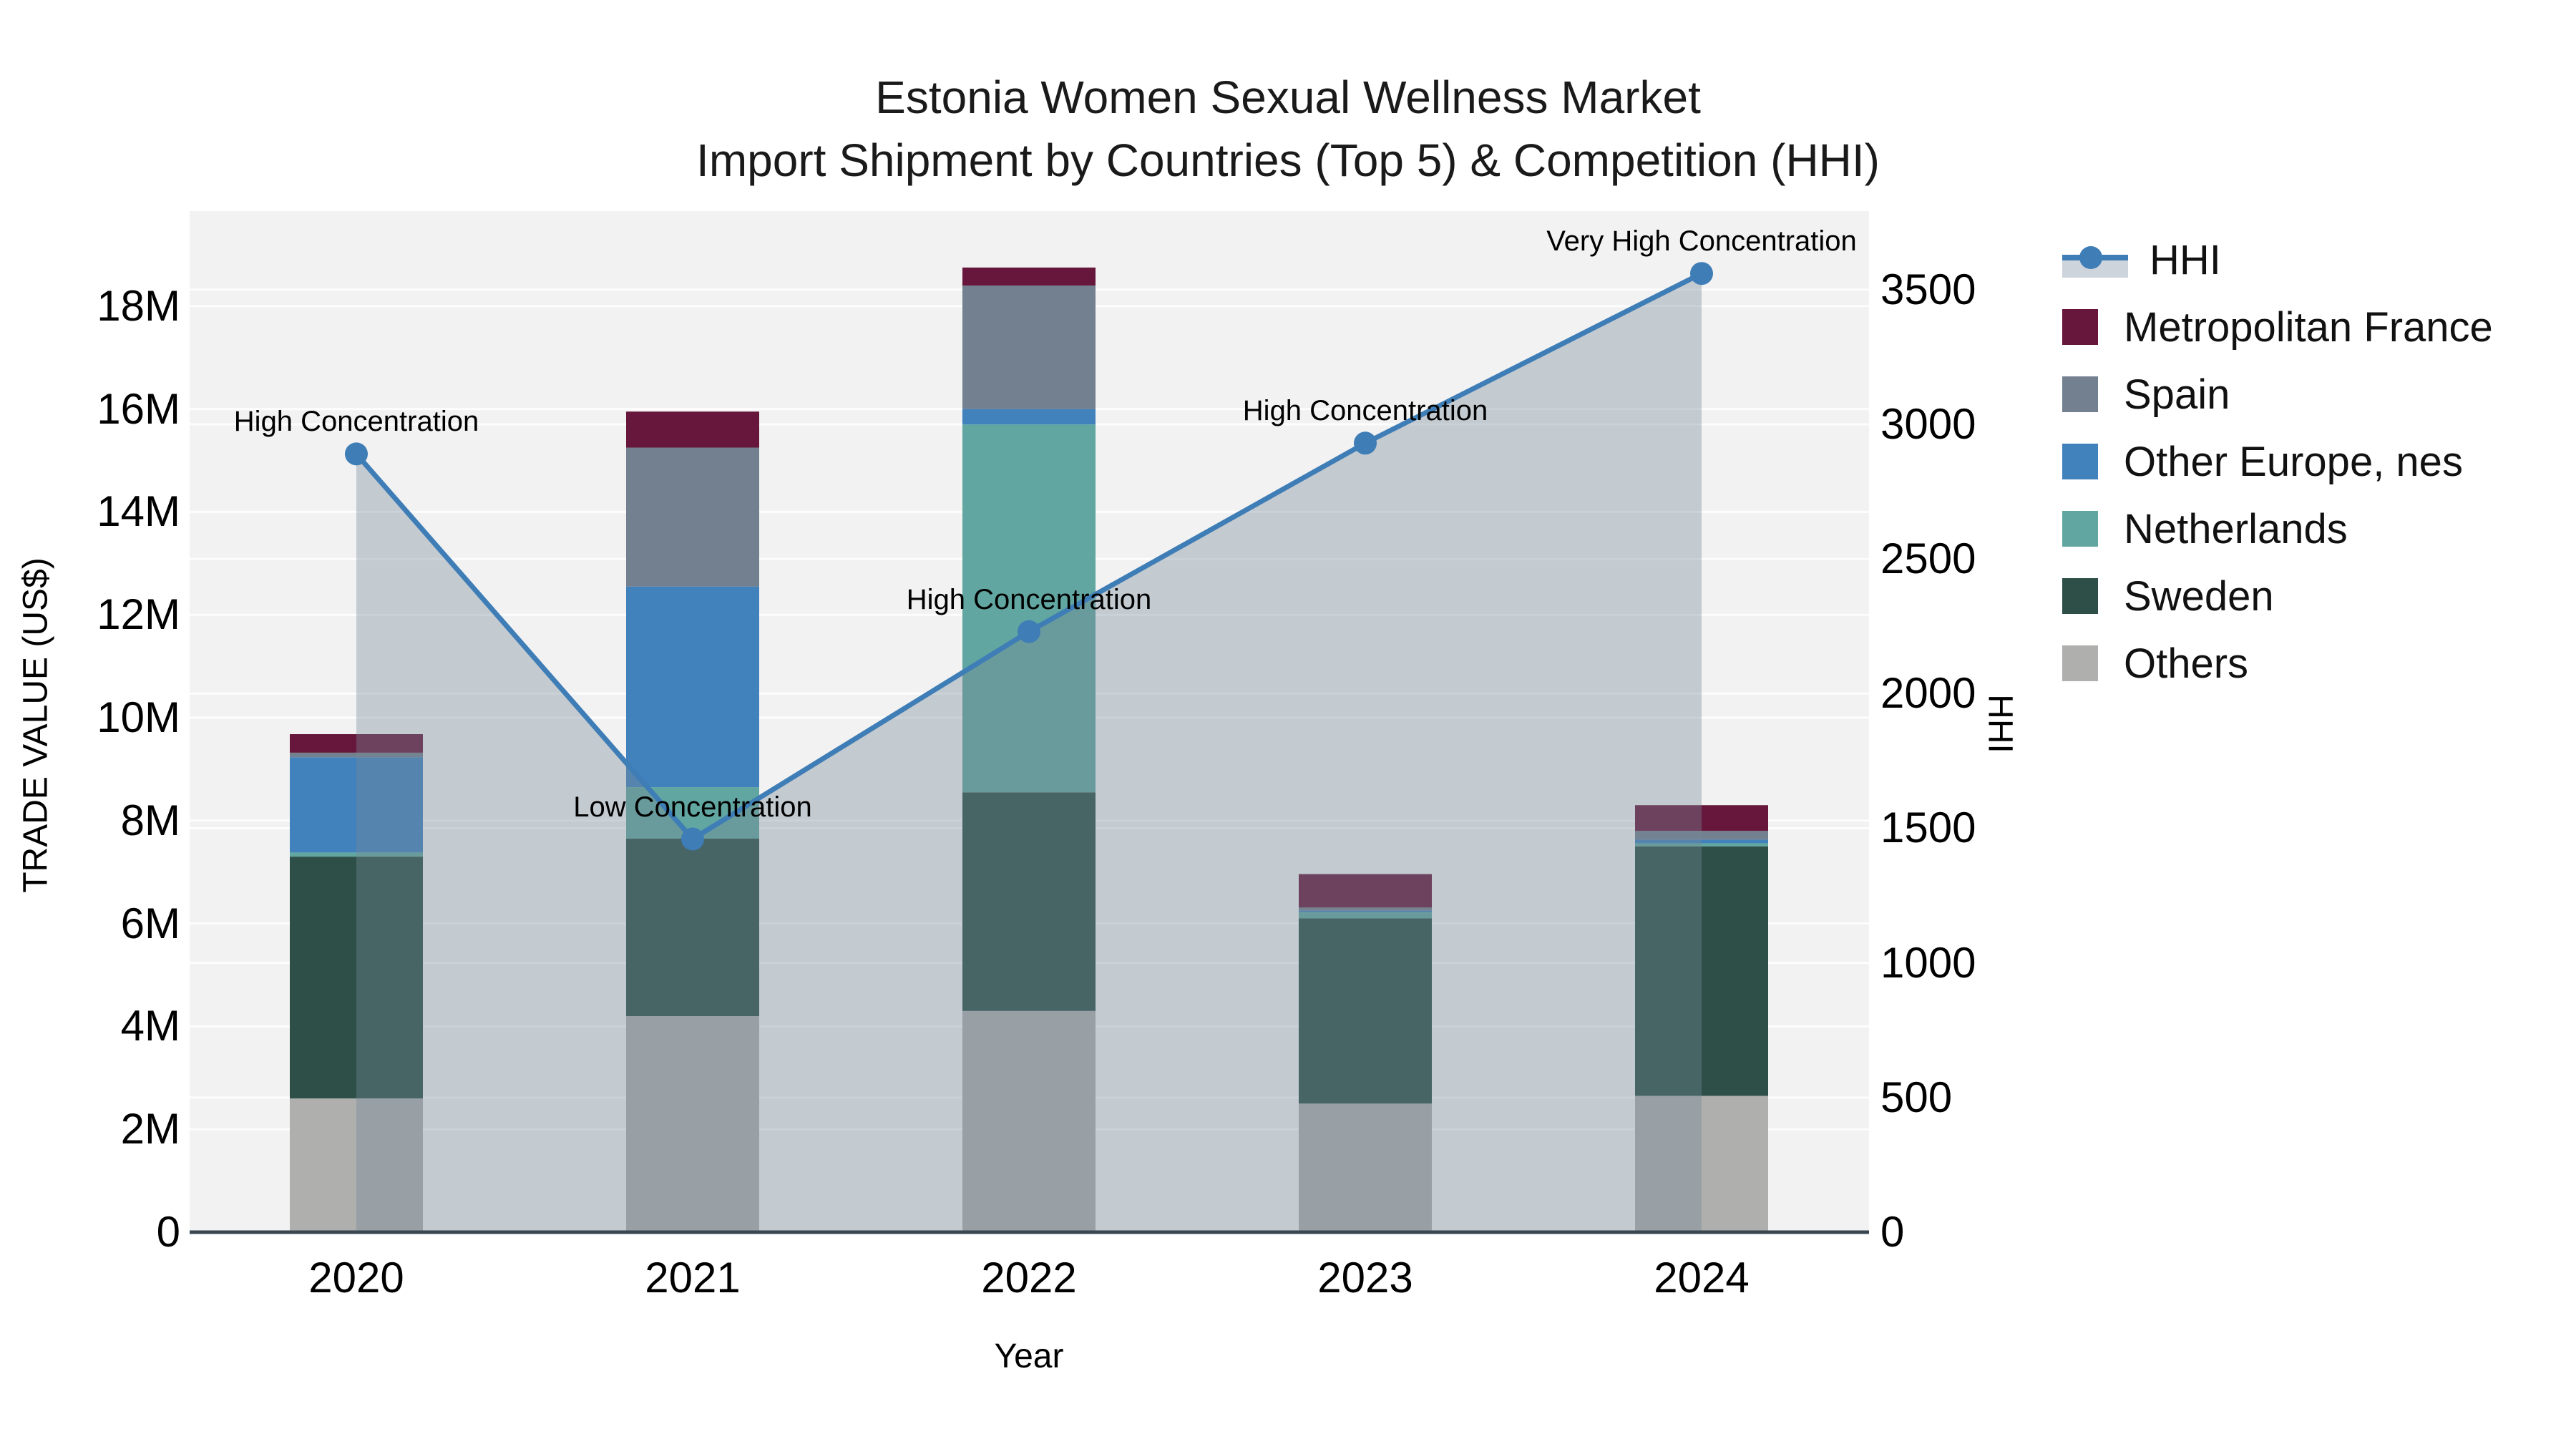 This screenshot has height=1449, width=2576. I want to click on bar-segment-2023-other-europe-nes, so click(1365, 911).